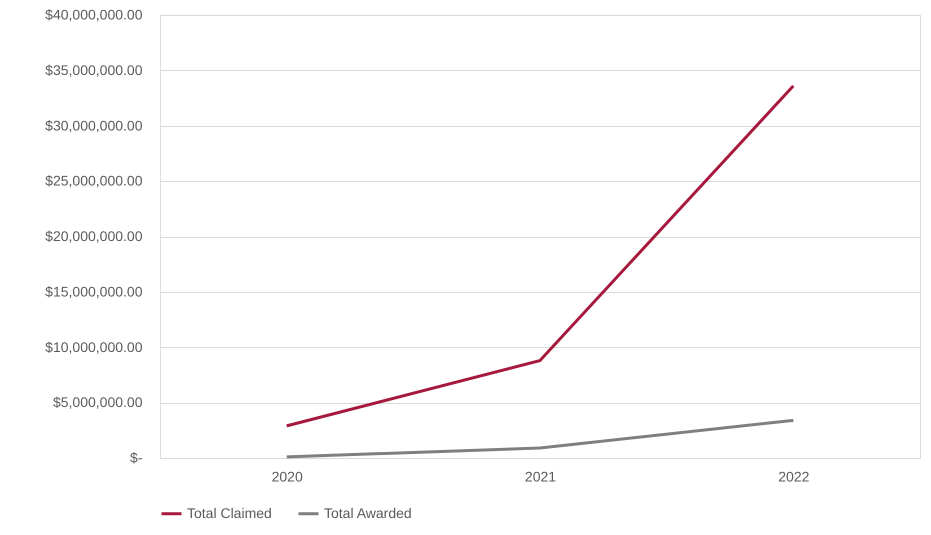  I want to click on y-tick-label: $25,000,000.00, so click(94, 180).